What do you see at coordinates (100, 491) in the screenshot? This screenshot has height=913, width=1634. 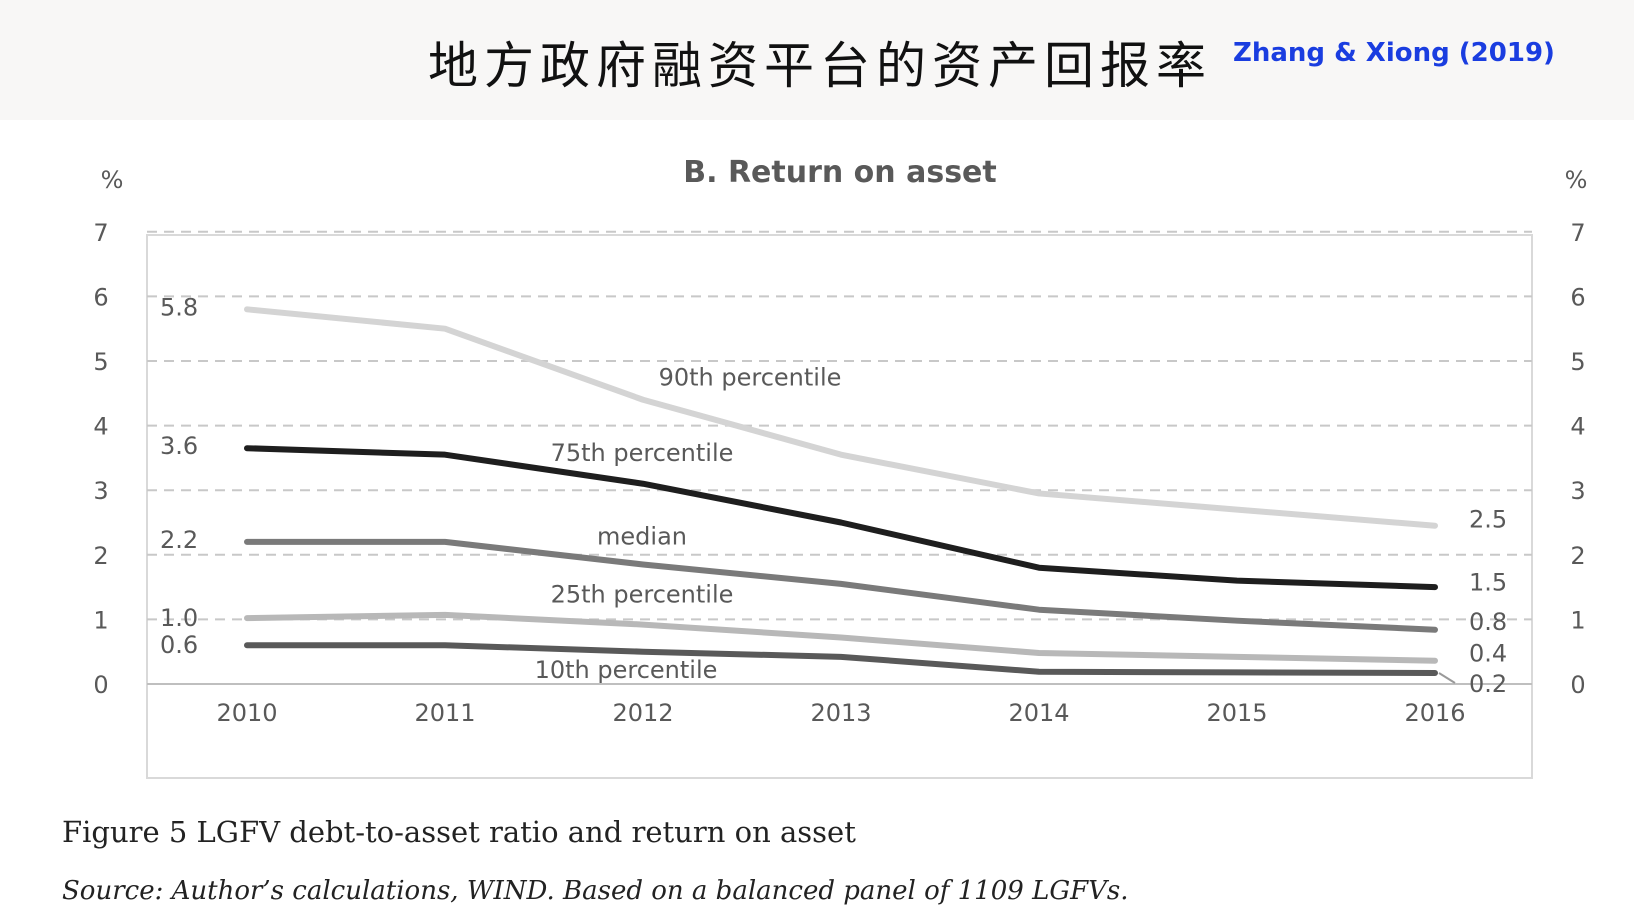 I see `y-tick-left-3: 3` at bounding box center [100, 491].